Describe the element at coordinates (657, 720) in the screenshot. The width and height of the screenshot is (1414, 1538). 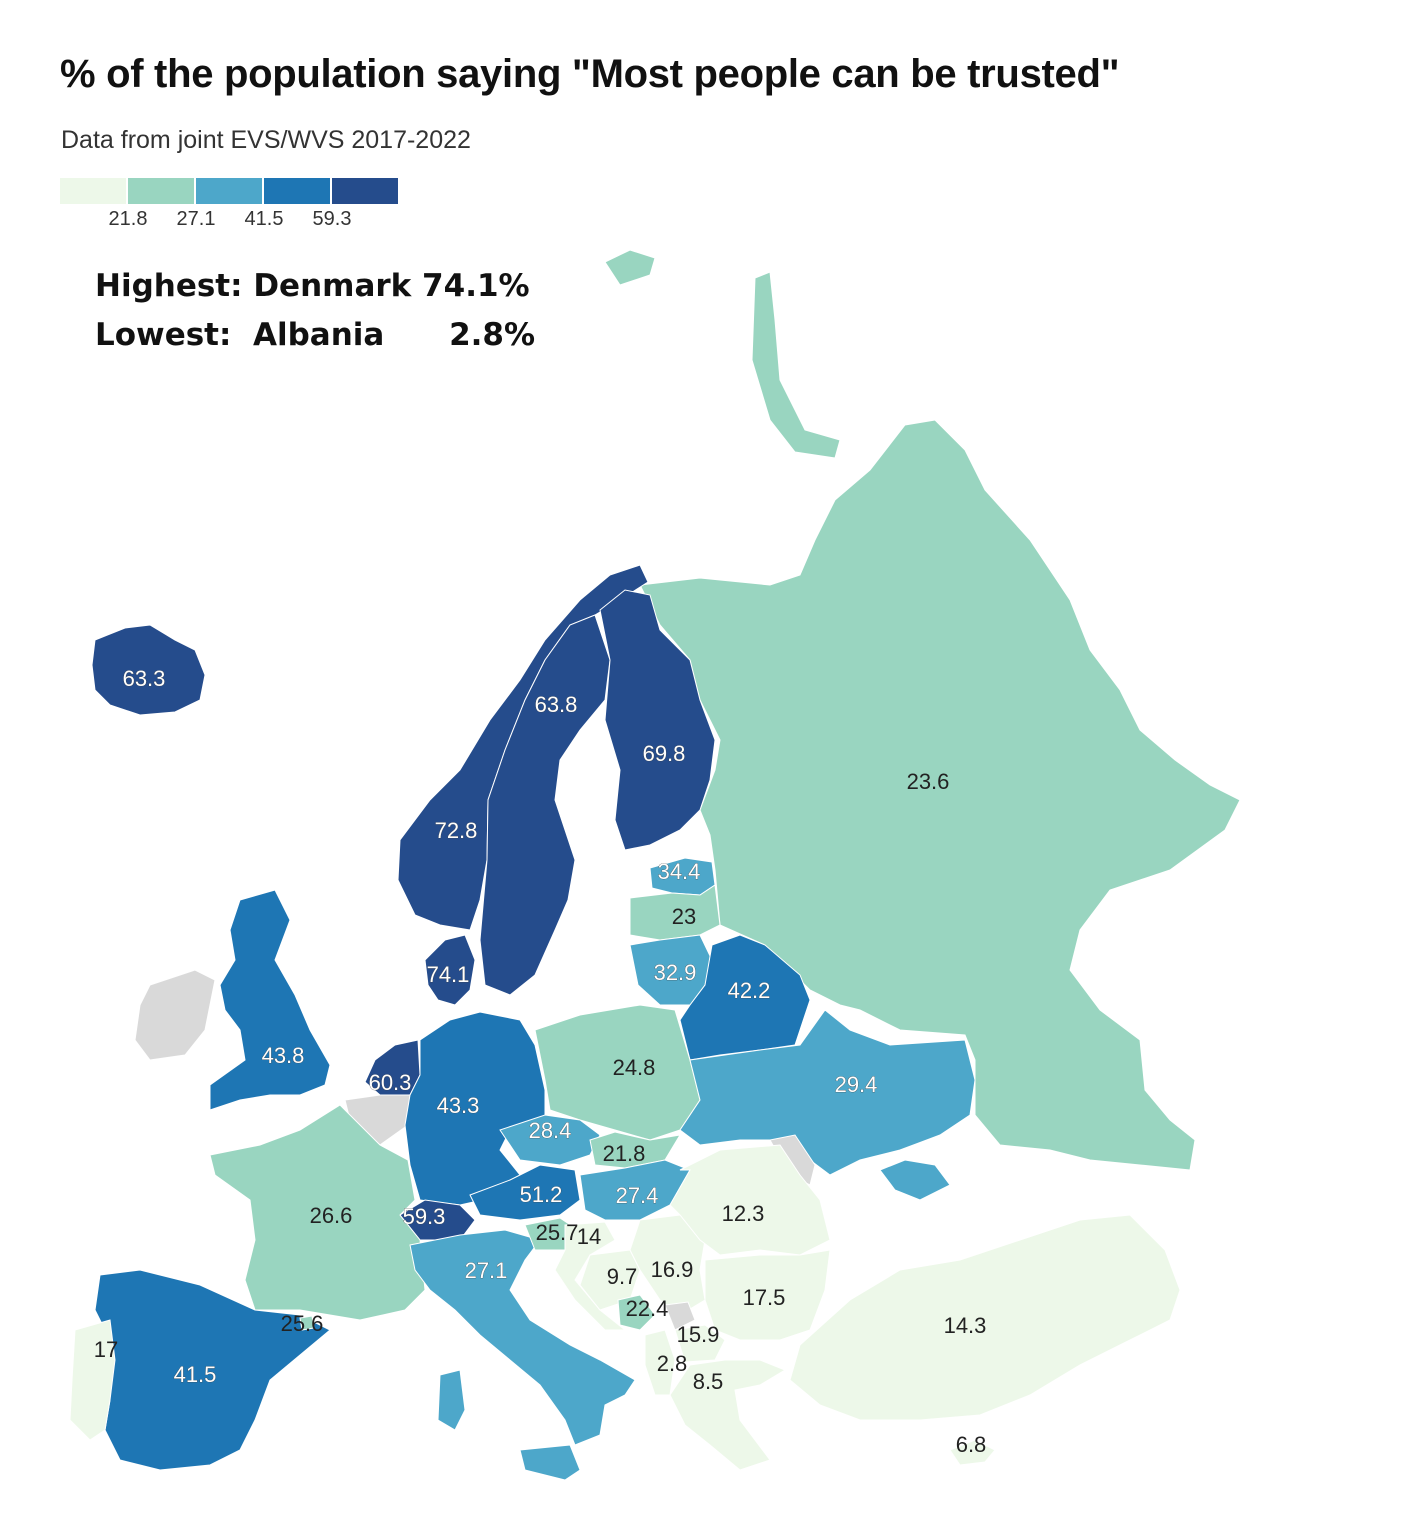
I see `country-shape-finland` at that location.